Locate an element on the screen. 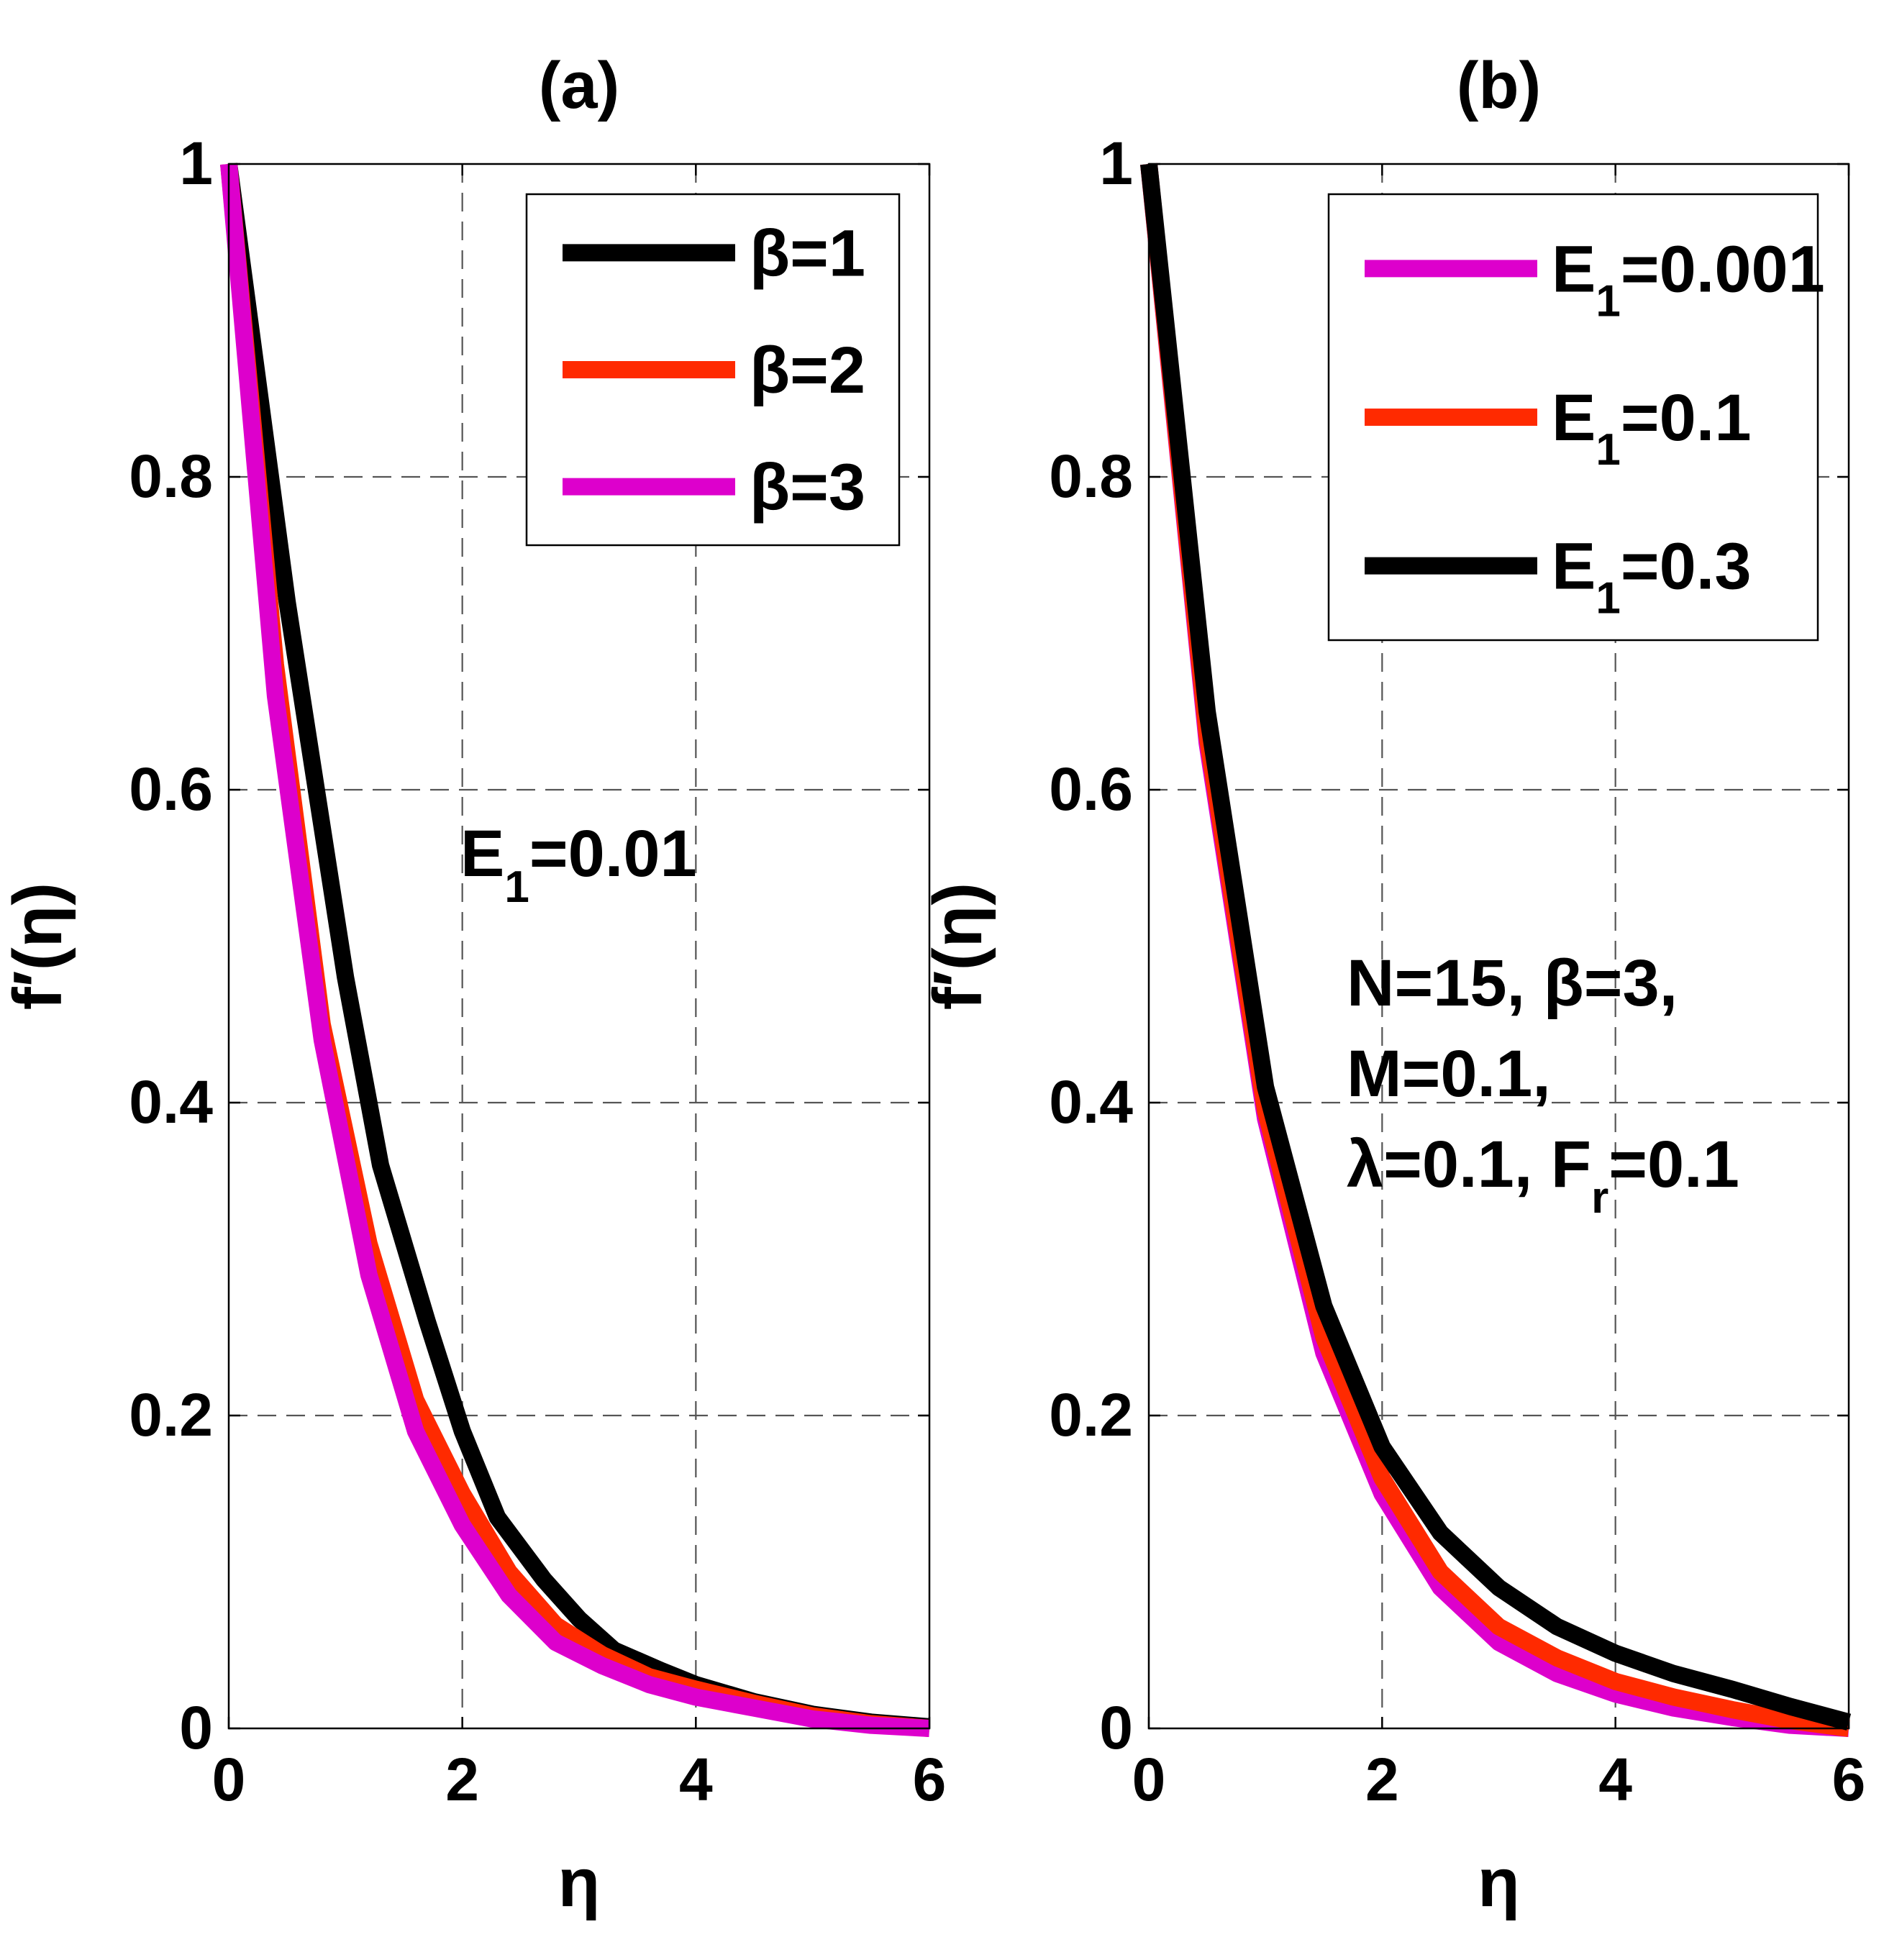  annotation-line-1: E1=0.01 is located at coordinates (578, 865).